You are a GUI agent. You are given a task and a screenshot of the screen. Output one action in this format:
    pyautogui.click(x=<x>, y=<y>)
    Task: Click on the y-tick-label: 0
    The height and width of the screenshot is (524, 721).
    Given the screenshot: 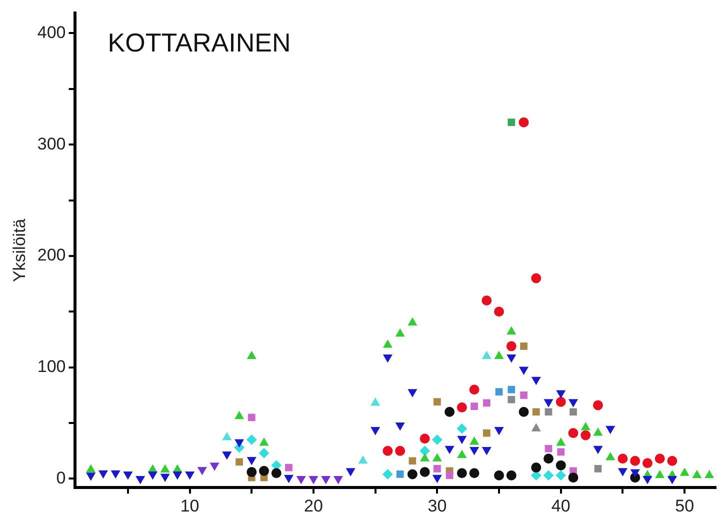 What is the action you would take?
    pyautogui.click(x=61, y=478)
    